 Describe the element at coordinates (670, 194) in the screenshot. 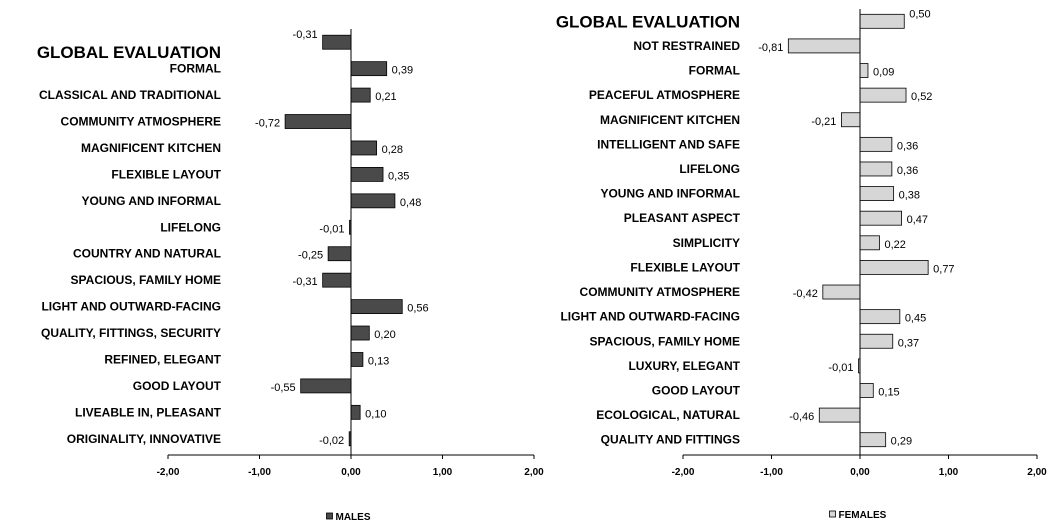

I see `females-category-label: YOUNG AND INFORMAL` at that location.